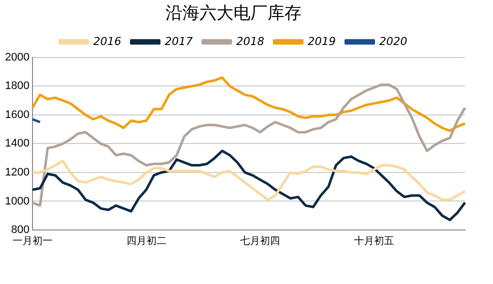  Describe the element at coordinates (393, 41) in the screenshot. I see `legend-label: 2020` at that location.